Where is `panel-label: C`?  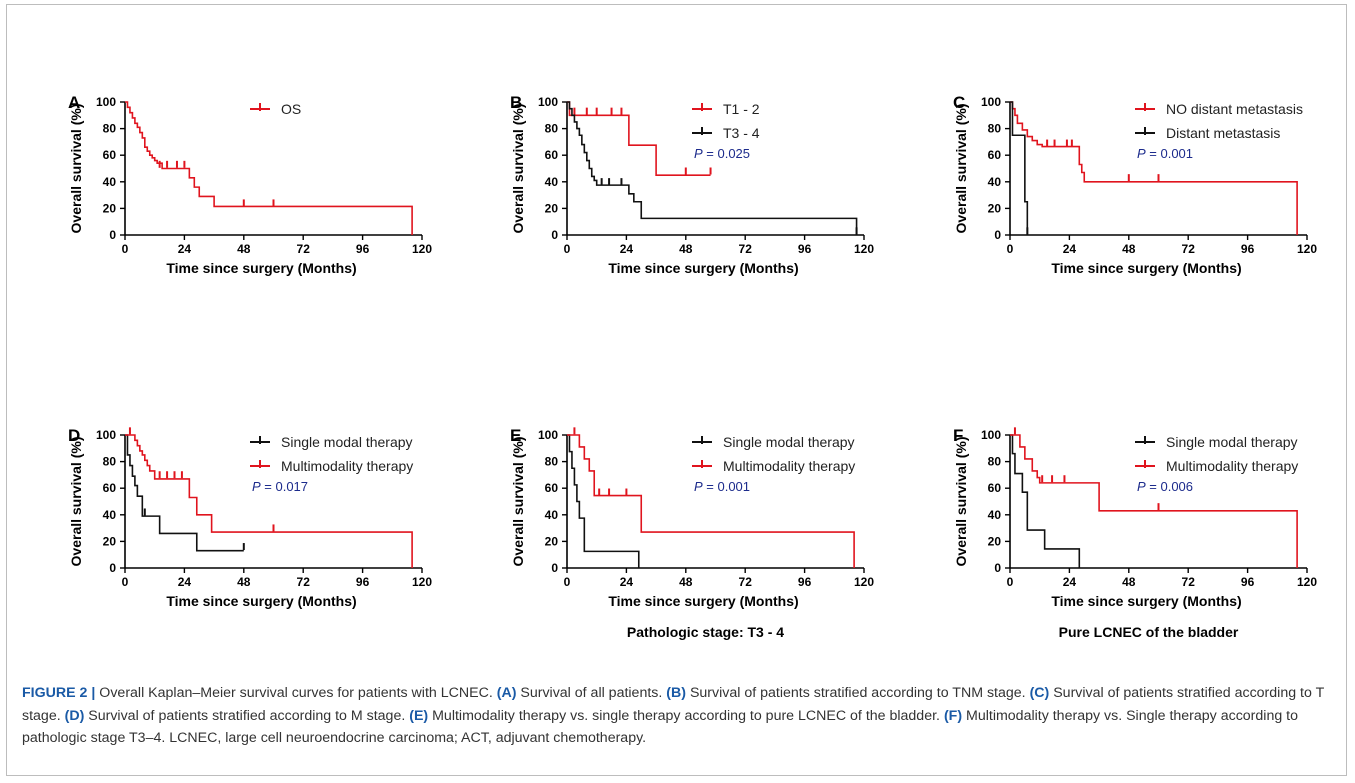
panel-label: C is located at coordinates (959, 102).